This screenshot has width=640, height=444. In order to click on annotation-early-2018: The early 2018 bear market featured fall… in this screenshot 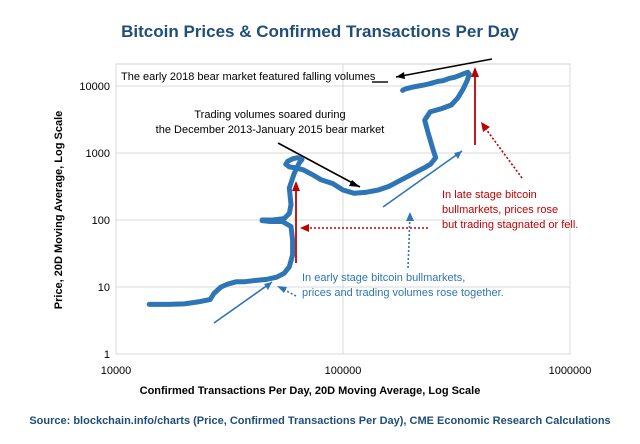, I will do `click(248, 77)`.